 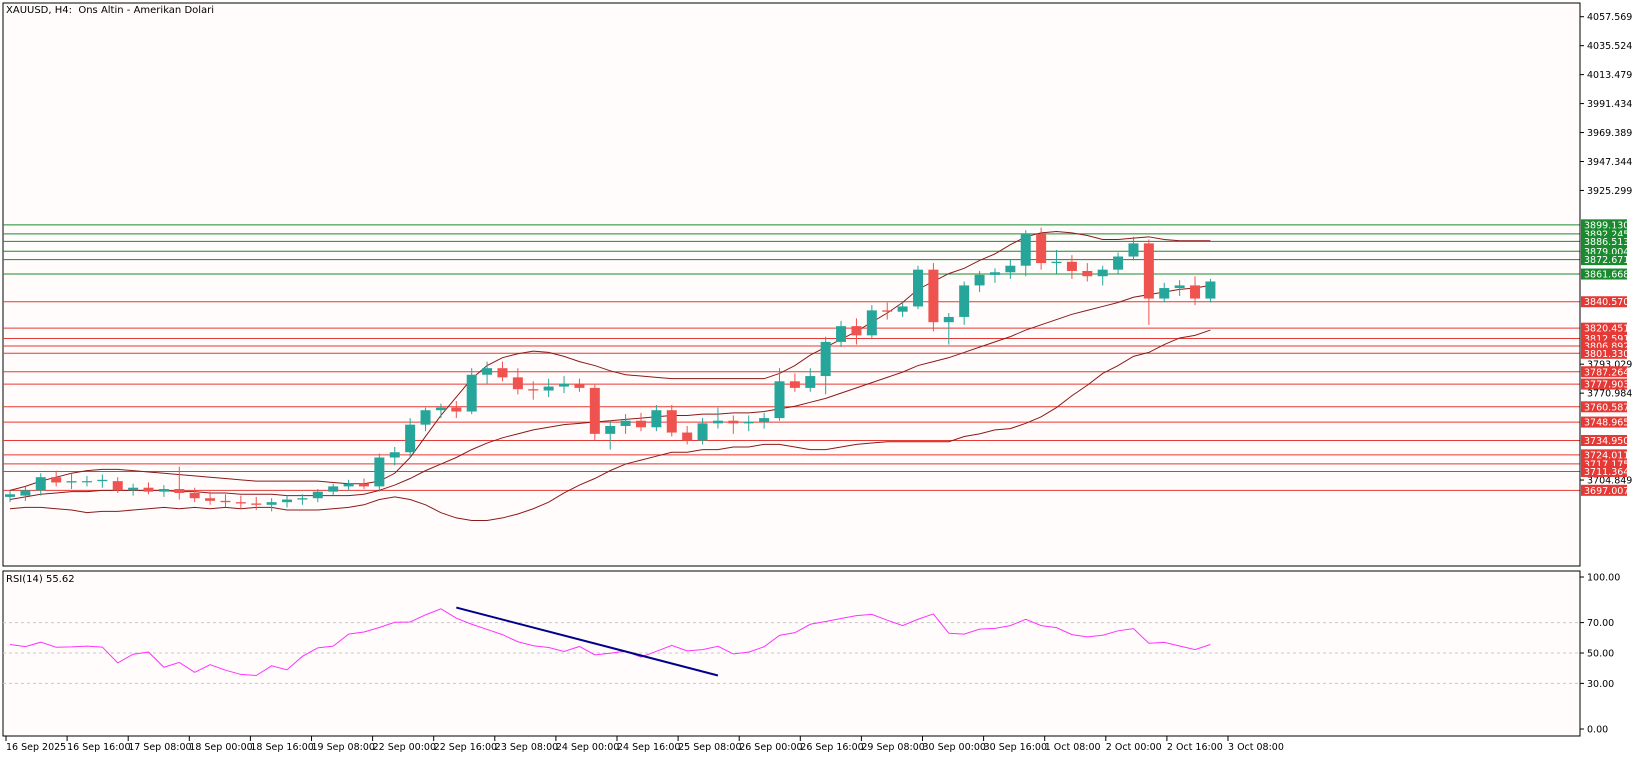 I want to click on support-level-tag: 3787.264, so click(x=1606, y=372).